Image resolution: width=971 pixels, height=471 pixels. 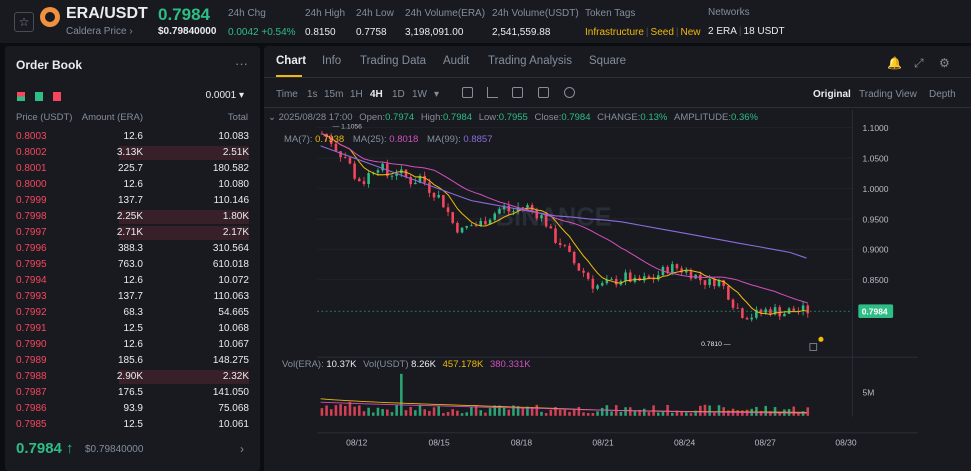 What do you see at coordinates (187, 31) in the screenshot?
I see `last-price-usd: $0.79840000` at bounding box center [187, 31].